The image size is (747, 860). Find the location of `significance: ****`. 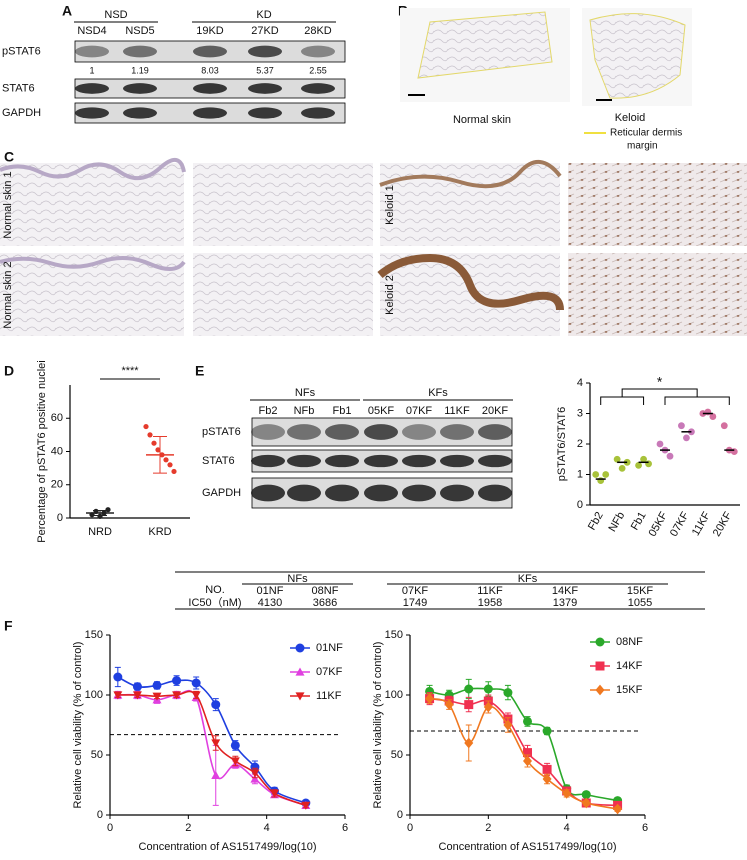

significance: **** is located at coordinates (130, 371).